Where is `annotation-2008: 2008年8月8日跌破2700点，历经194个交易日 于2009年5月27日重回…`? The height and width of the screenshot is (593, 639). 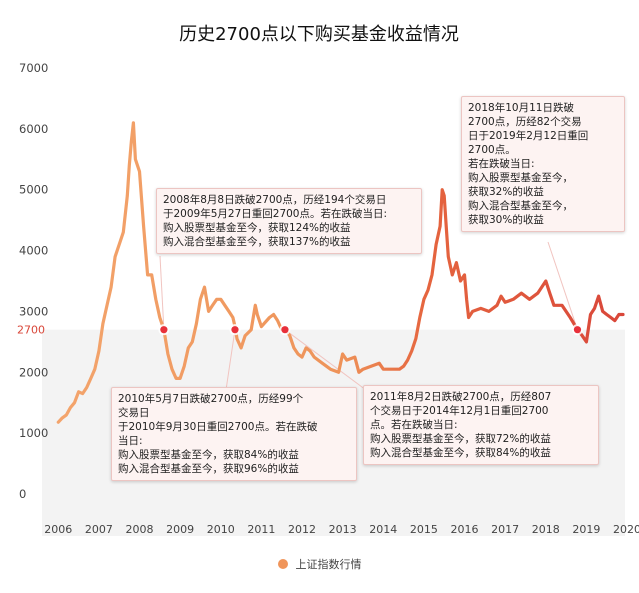 annotation-2008: 2008年8月8日跌破2700点，历经194个交易日 于2009年5月27日重回… is located at coordinates (289, 221).